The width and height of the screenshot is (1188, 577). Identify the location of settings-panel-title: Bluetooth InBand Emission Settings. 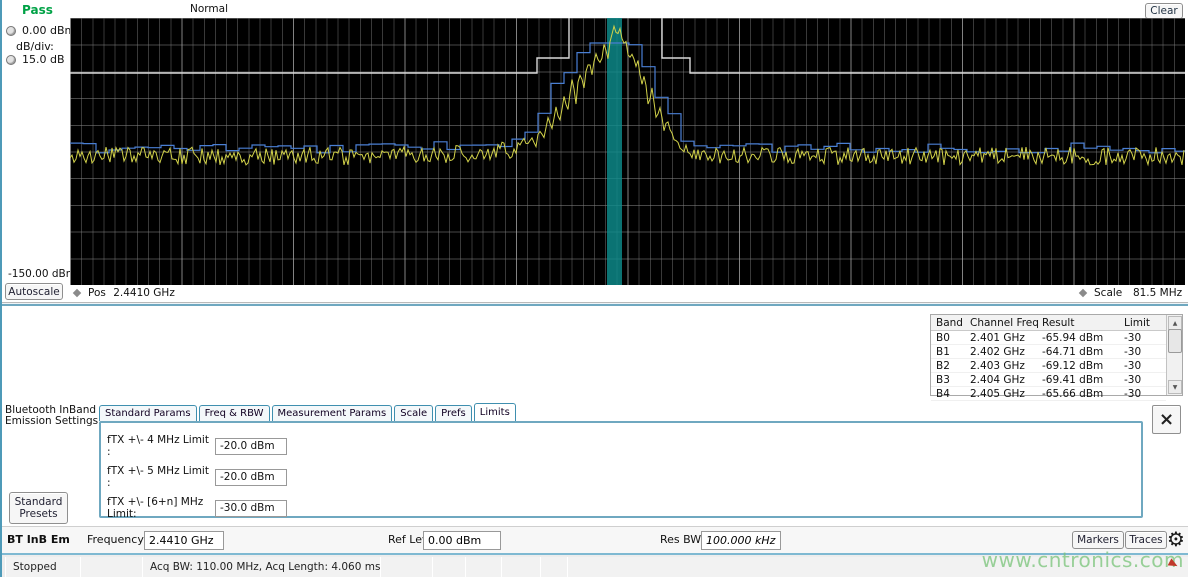
(52, 415).